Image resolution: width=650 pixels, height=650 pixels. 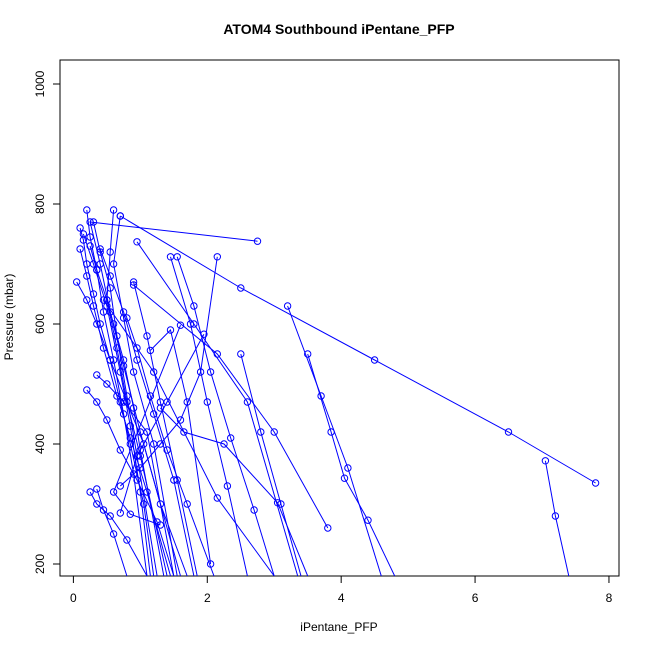 I want to click on x-tick-label: 4, so click(x=341, y=598).